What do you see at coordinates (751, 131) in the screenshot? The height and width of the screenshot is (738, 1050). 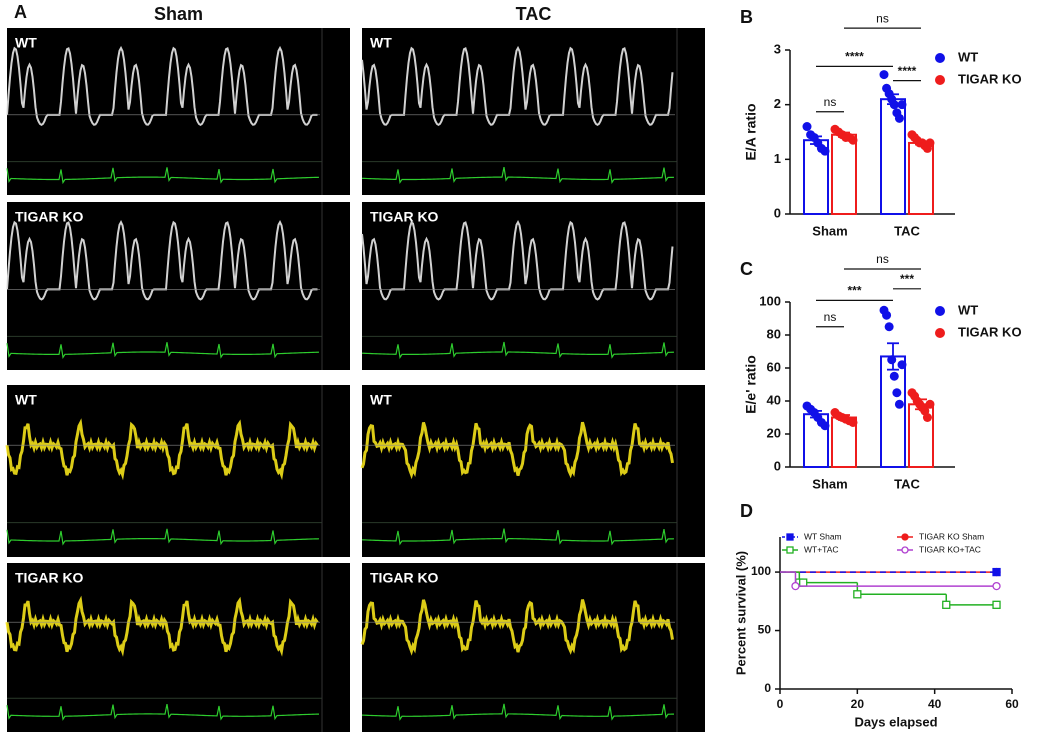 I see `y-axis-title: E/A ratio` at bounding box center [751, 131].